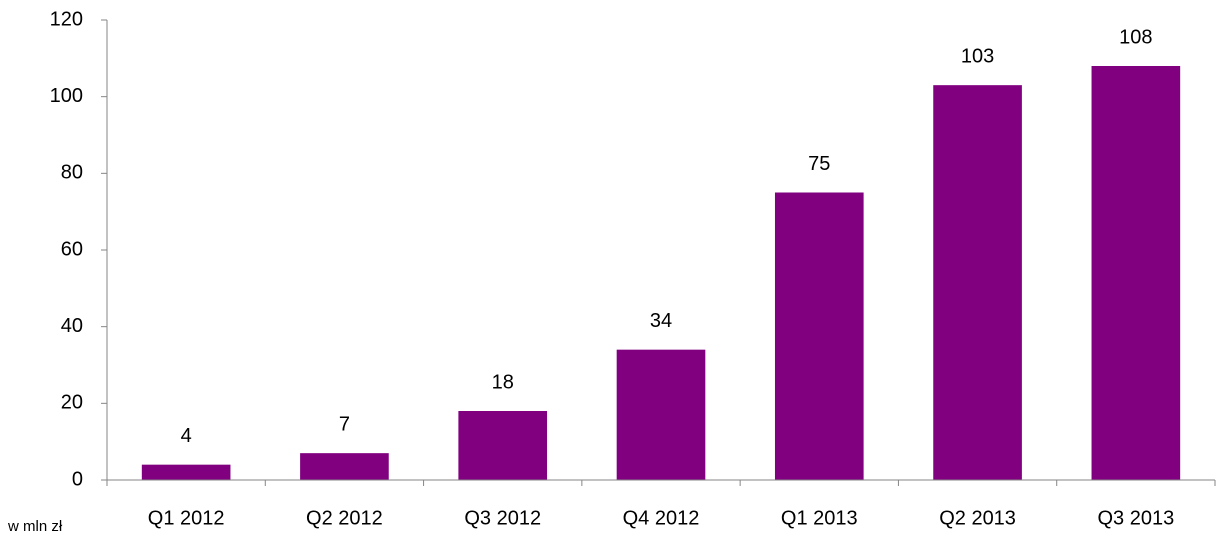 The width and height of the screenshot is (1221, 539). What do you see at coordinates (1135, 37) in the screenshot?
I see `data-label: 108` at bounding box center [1135, 37].